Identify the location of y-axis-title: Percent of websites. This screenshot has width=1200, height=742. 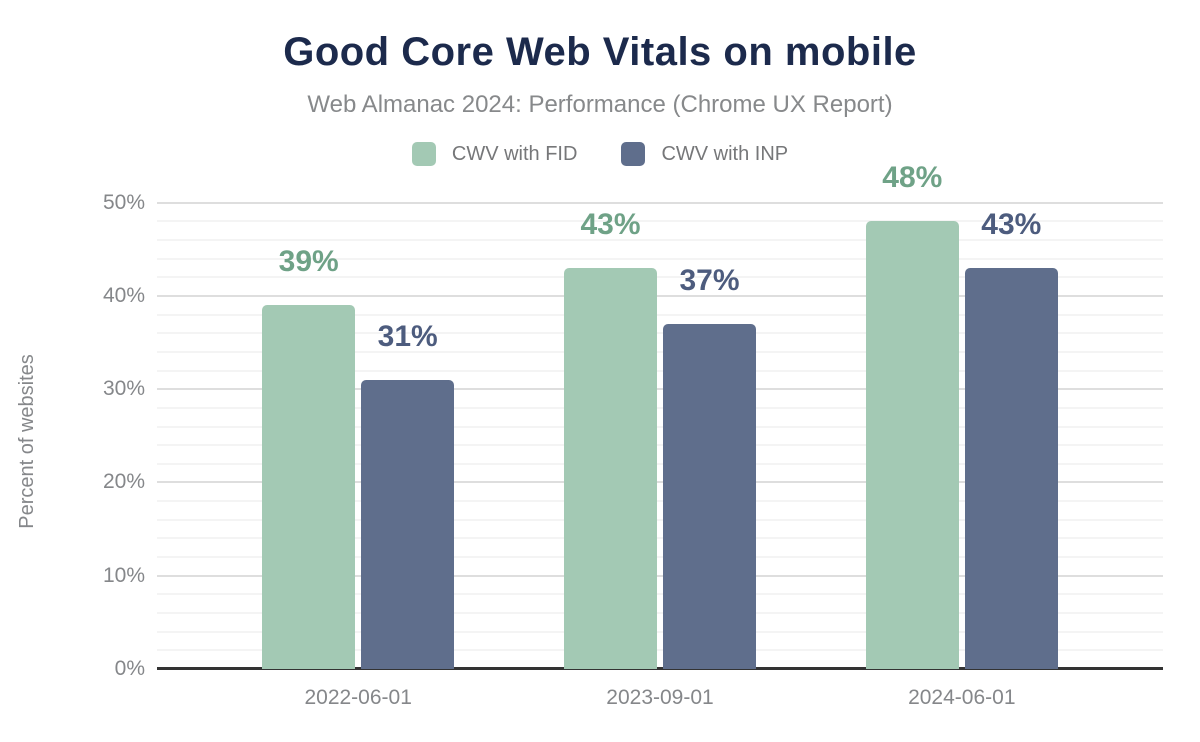
(27, 441).